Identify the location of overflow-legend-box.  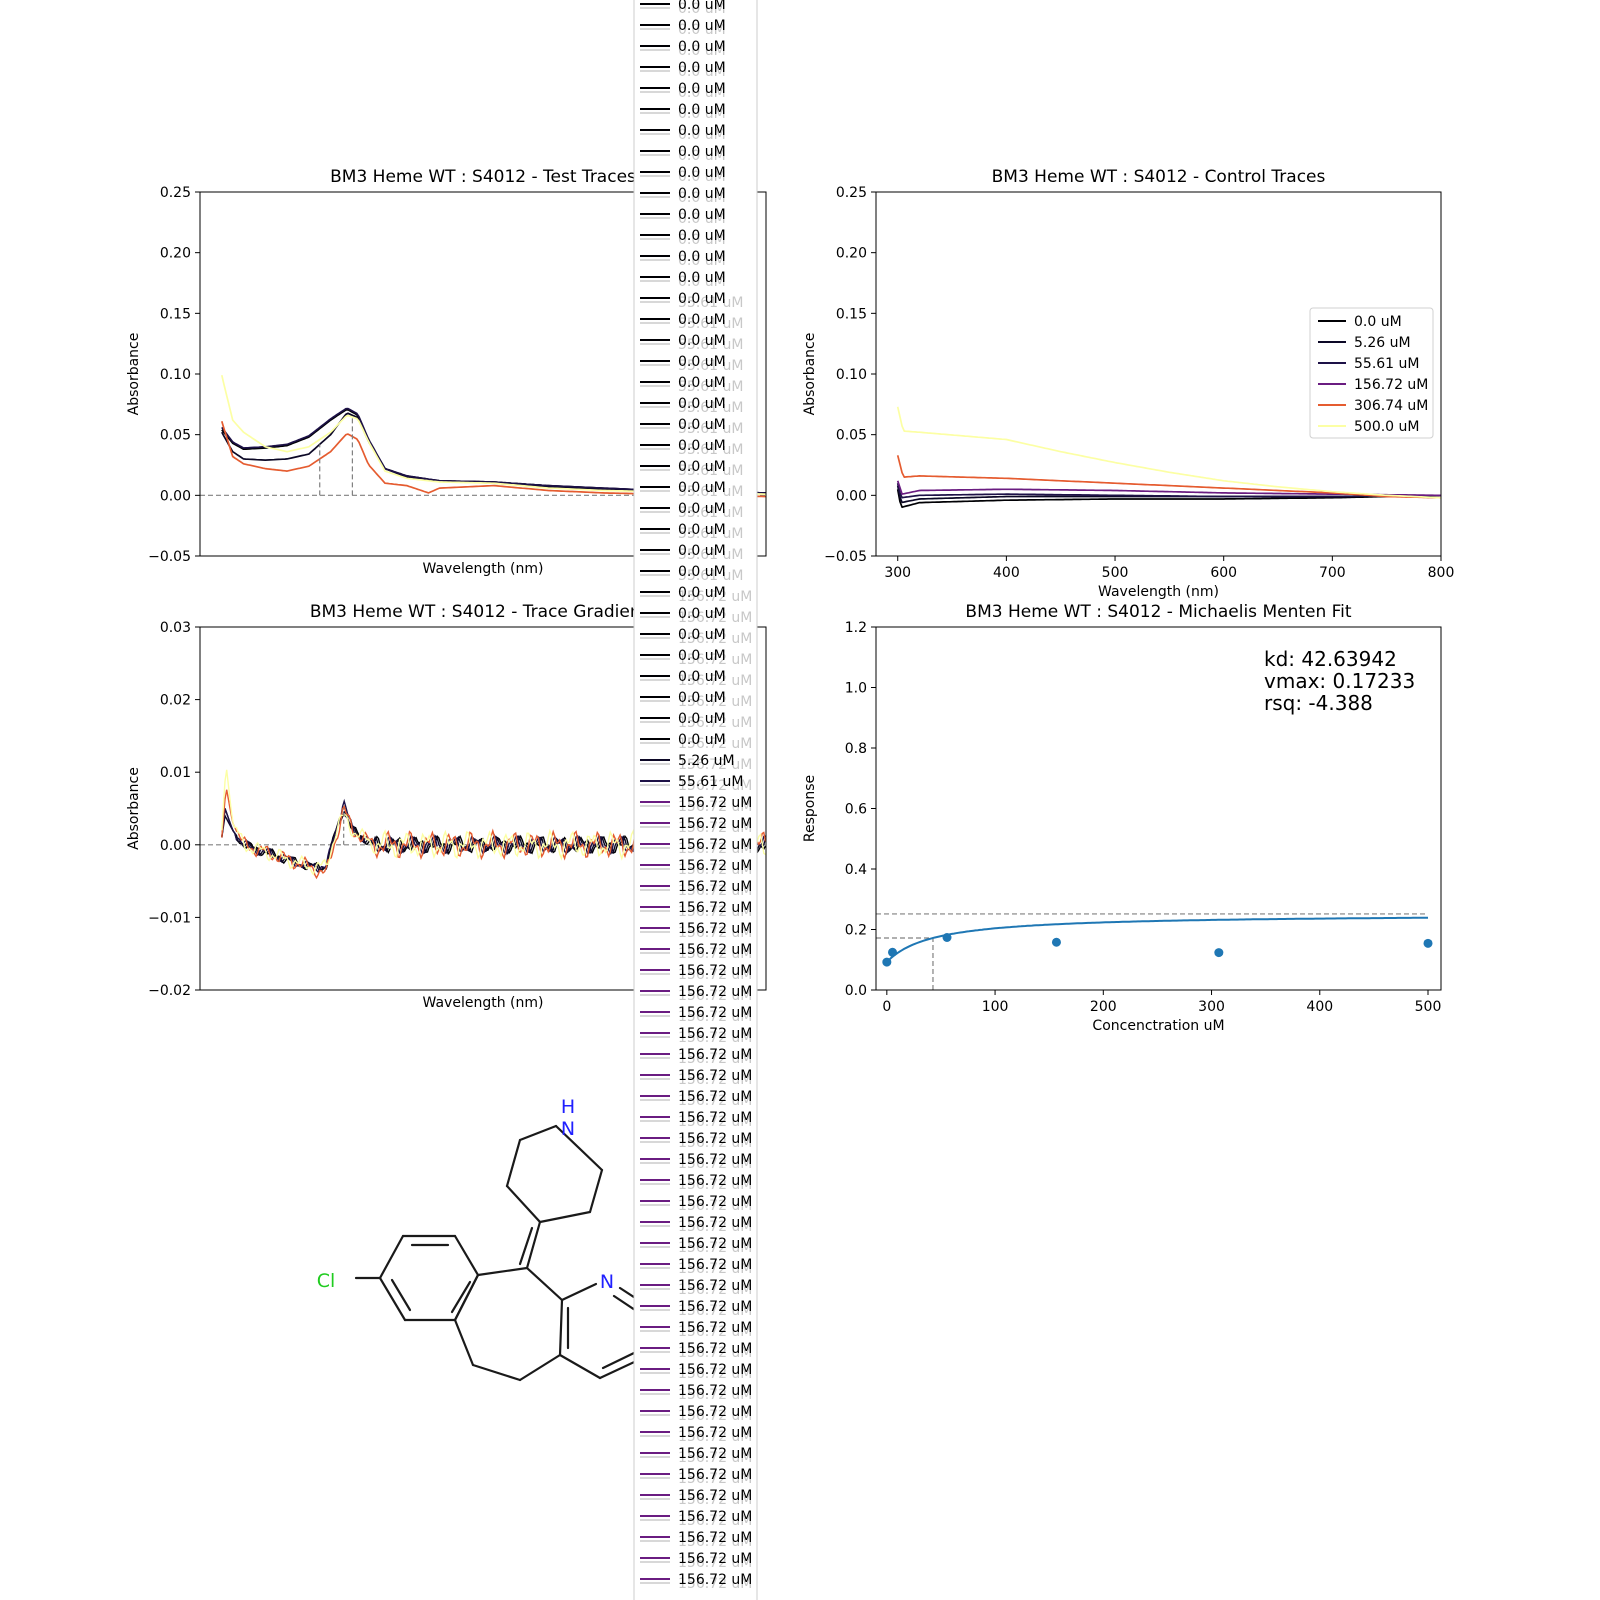
(695, 800).